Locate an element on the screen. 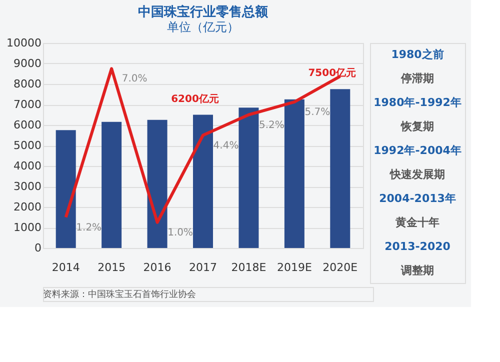 The image size is (500, 362). annotation: 7500亿元 is located at coordinates (332, 73).